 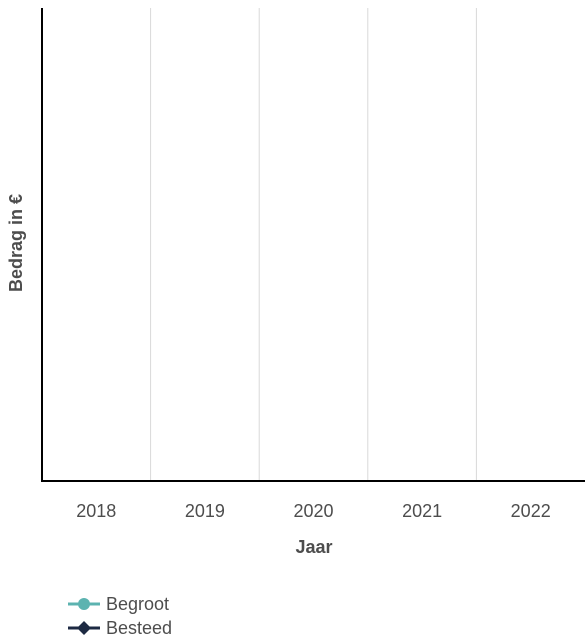 I want to click on x-tick-label: 2021, so click(x=422, y=511).